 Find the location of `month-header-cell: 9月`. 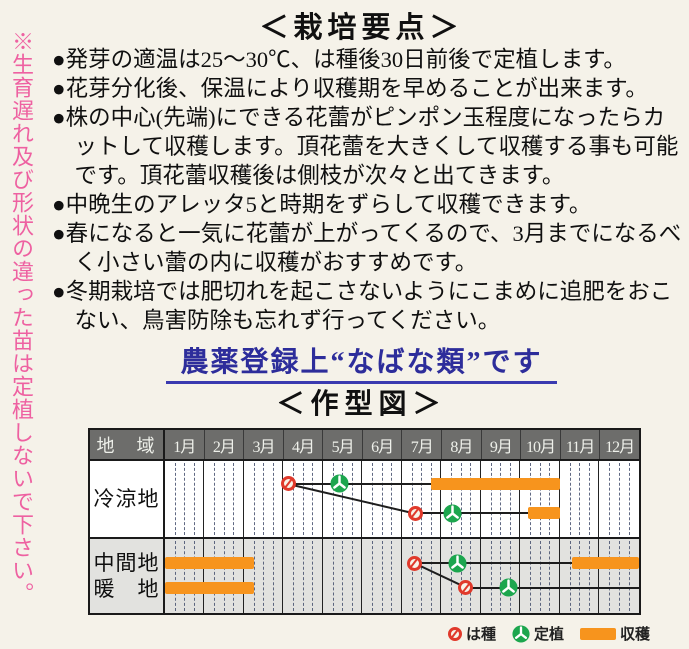

month-header-cell: 9月 is located at coordinates (502, 444).